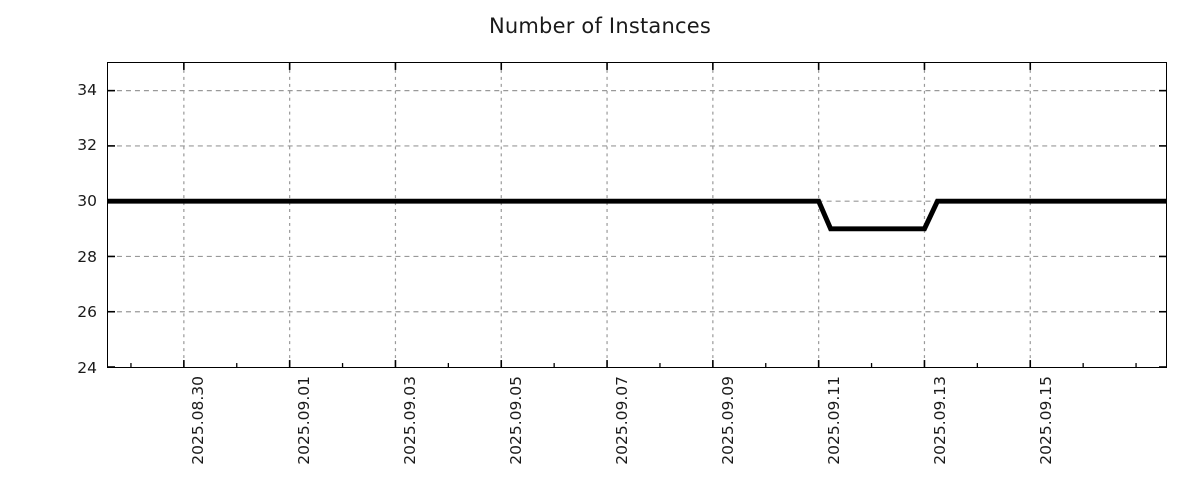 The width and height of the screenshot is (1200, 500). I want to click on y-axis-tick-label: 24, so click(87, 368).